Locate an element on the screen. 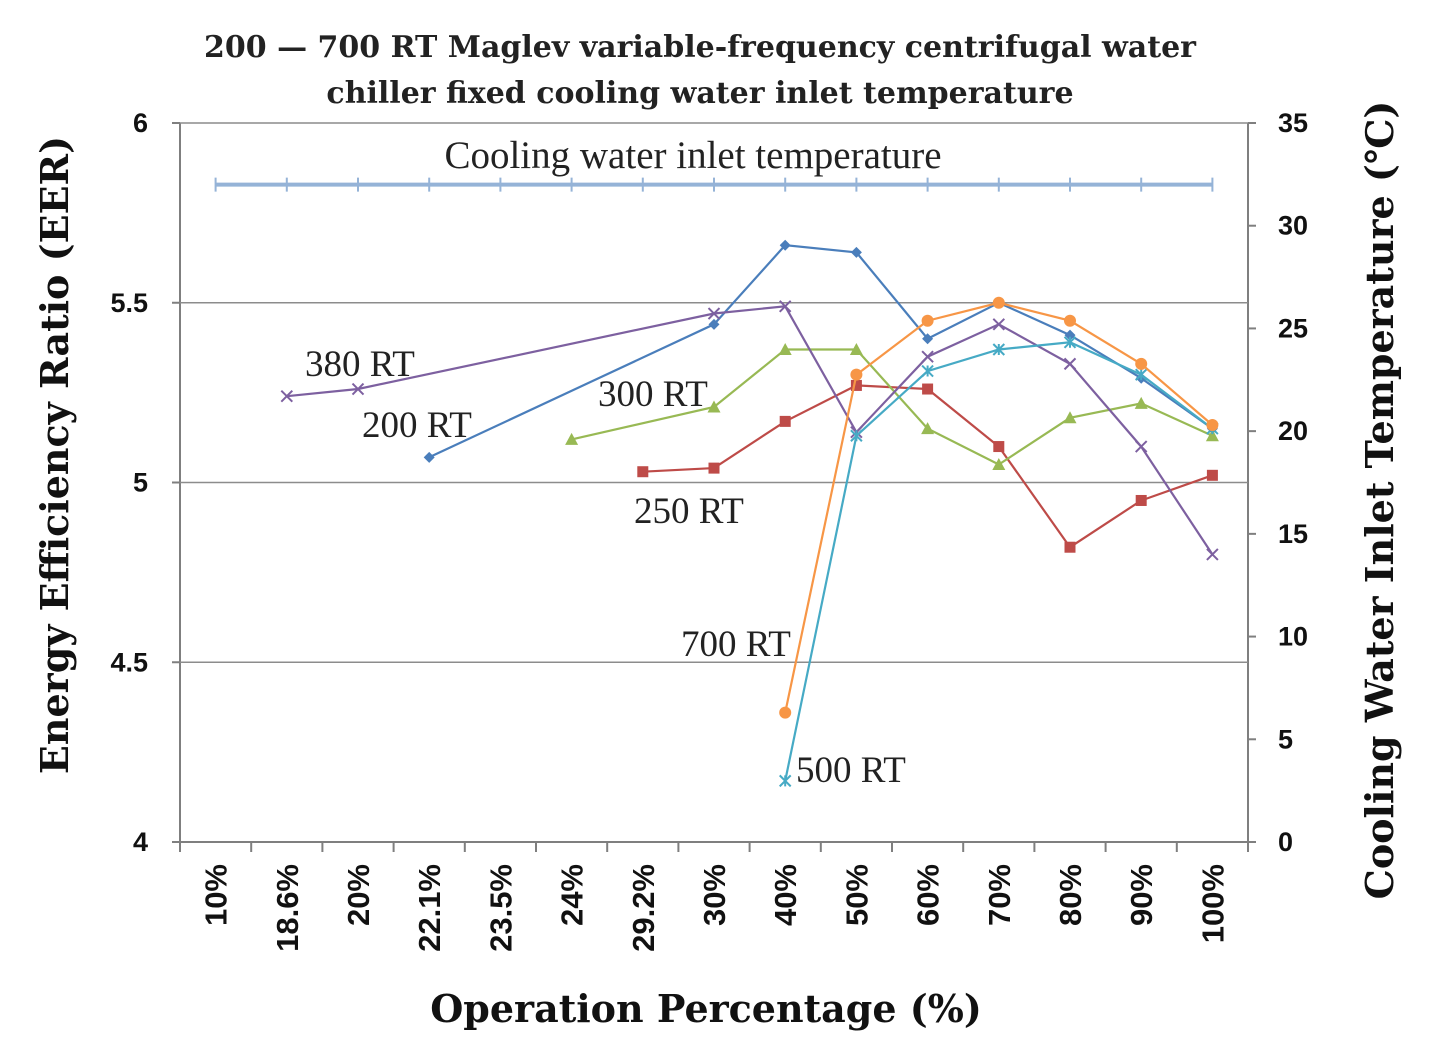 Image resolution: width=1433 pixels, height=1057 pixels. series-700-rt is located at coordinates (999, 507).